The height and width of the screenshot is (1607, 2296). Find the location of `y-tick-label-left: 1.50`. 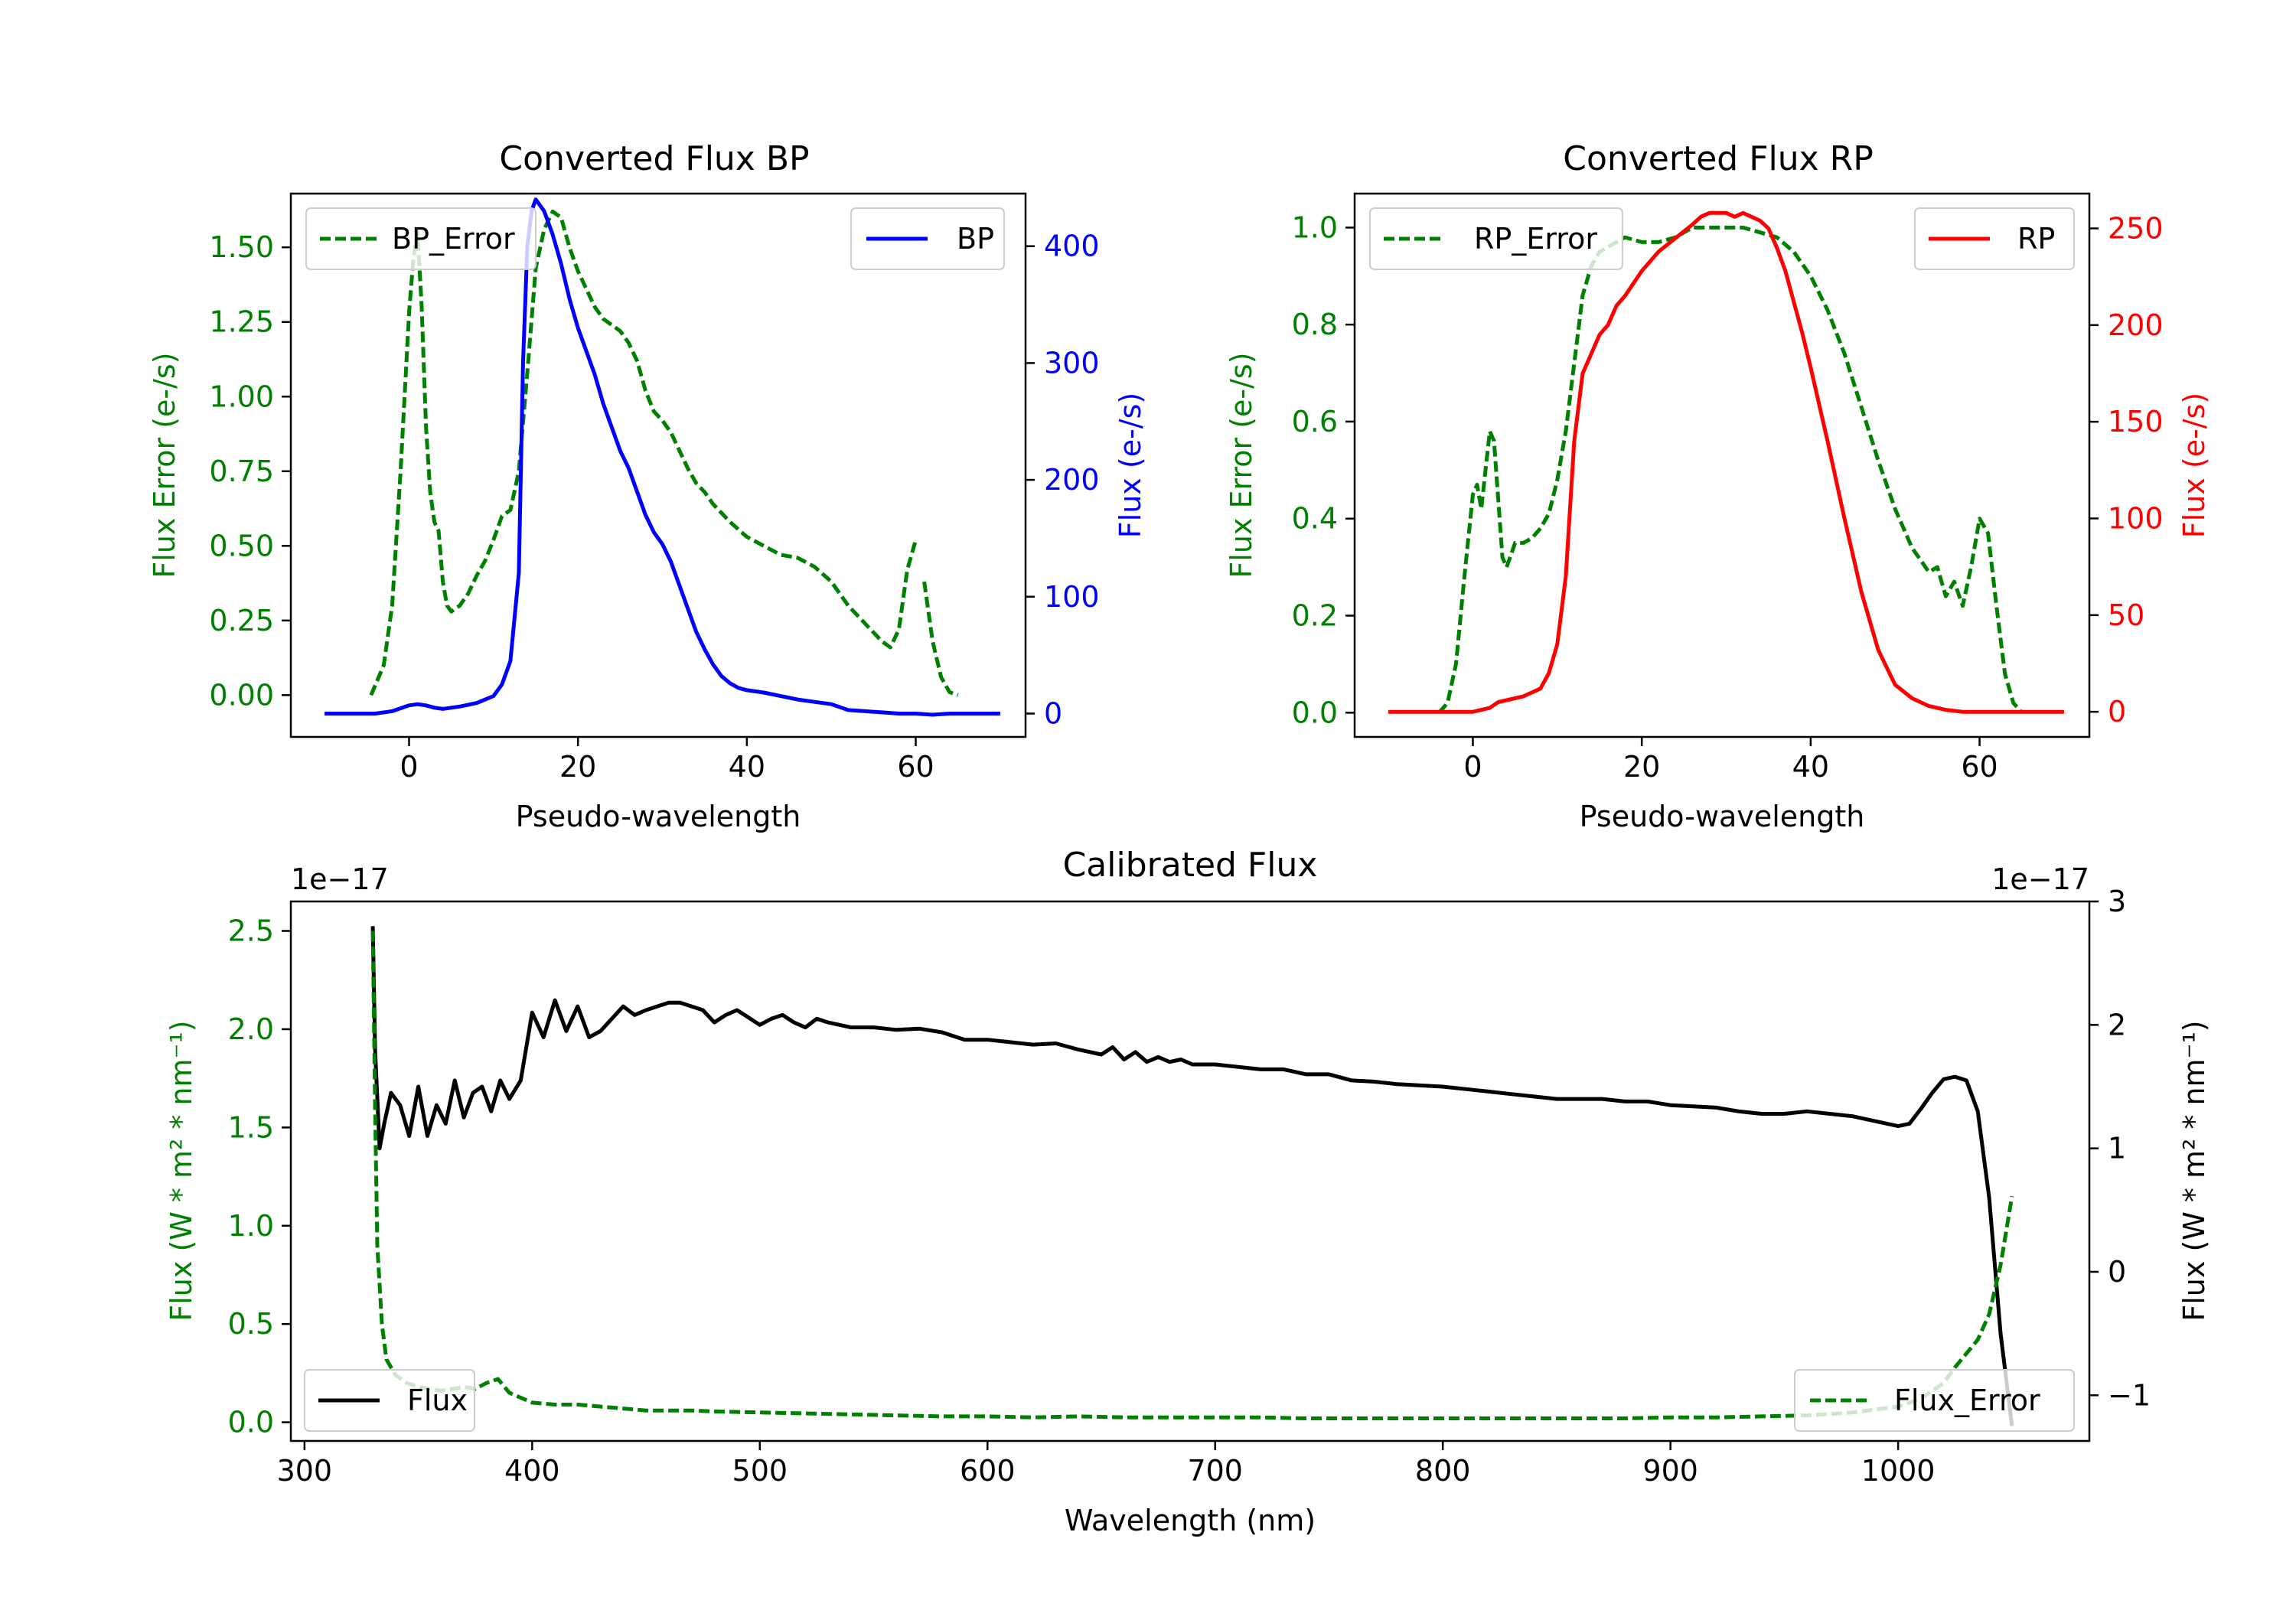

y-tick-label-left: 1.50 is located at coordinates (241, 247).